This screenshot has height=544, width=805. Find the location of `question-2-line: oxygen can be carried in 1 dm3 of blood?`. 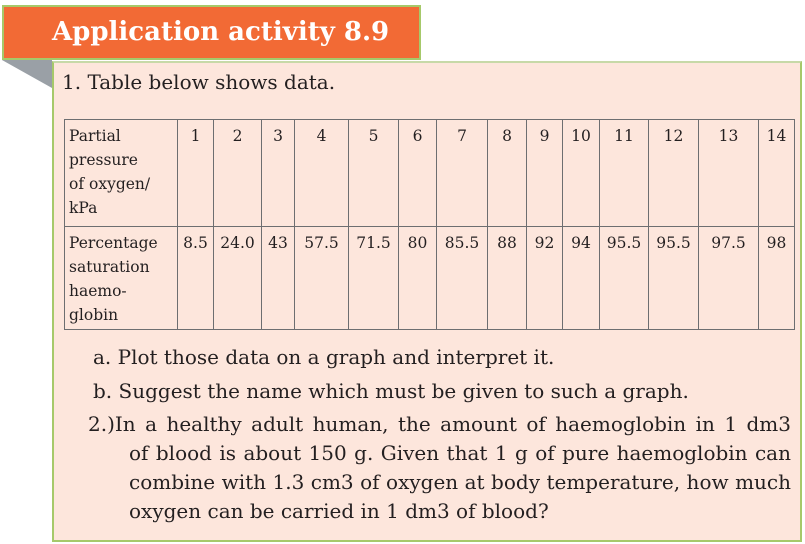

question-2-line: oxygen can be carried in 1 dm3 of blood? is located at coordinates (339, 511).